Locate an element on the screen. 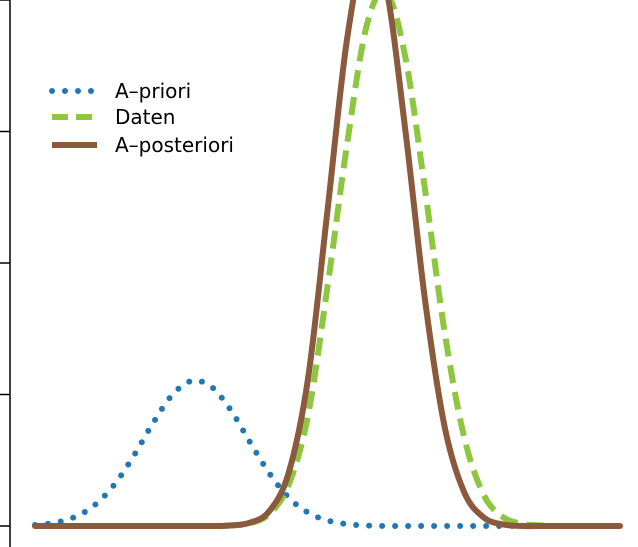  legend-item-posterior: A–posteriori is located at coordinates (143, 145).